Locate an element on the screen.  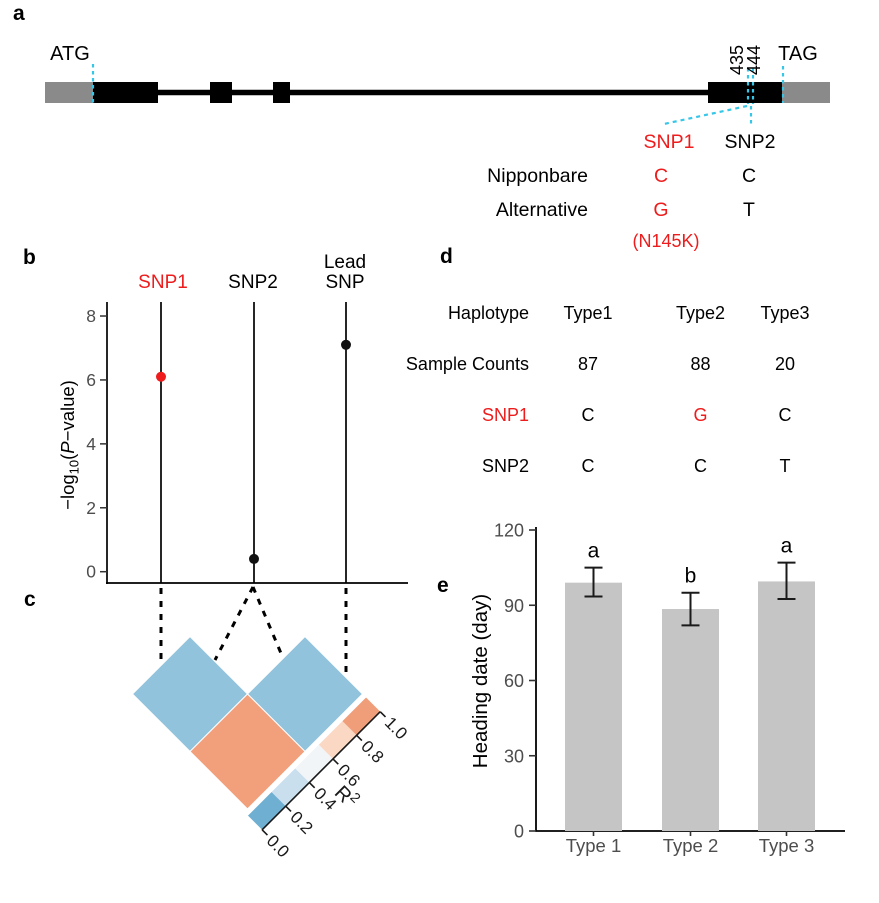
panel-label-c: c is located at coordinates (30, 599).